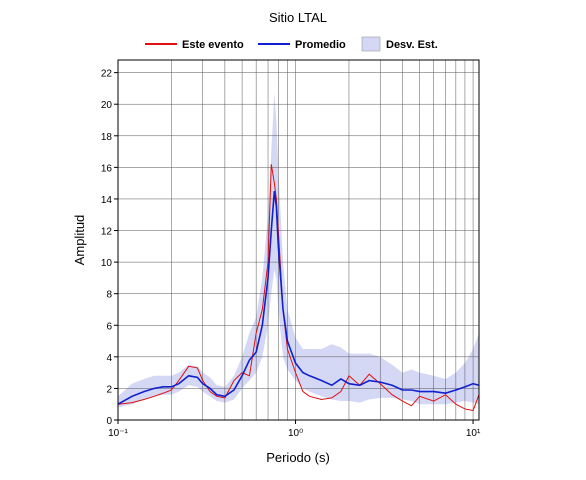 Image resolution: width=586 pixels, height=480 pixels. What do you see at coordinates (107, 200) in the screenshot?
I see `y-tick-label: 14` at bounding box center [107, 200].